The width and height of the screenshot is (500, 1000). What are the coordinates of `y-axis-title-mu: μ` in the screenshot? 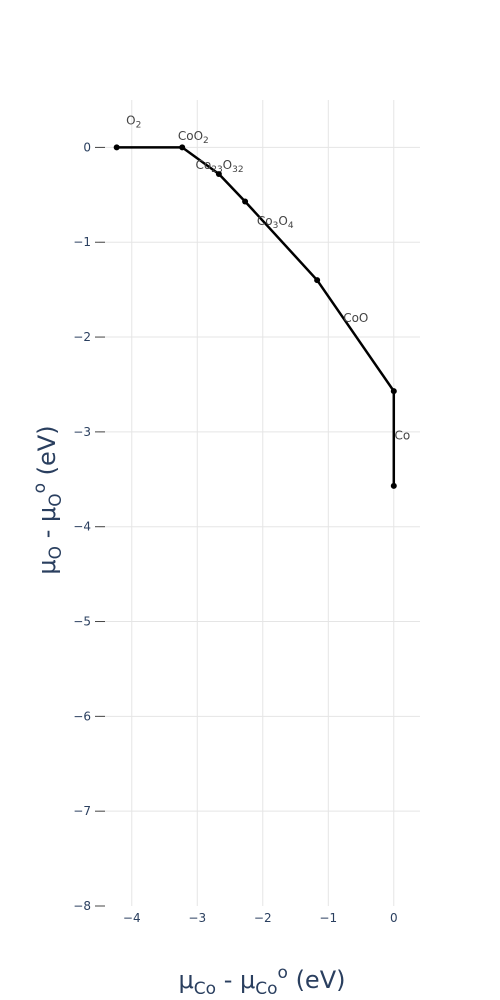 It's located at (47, 566).